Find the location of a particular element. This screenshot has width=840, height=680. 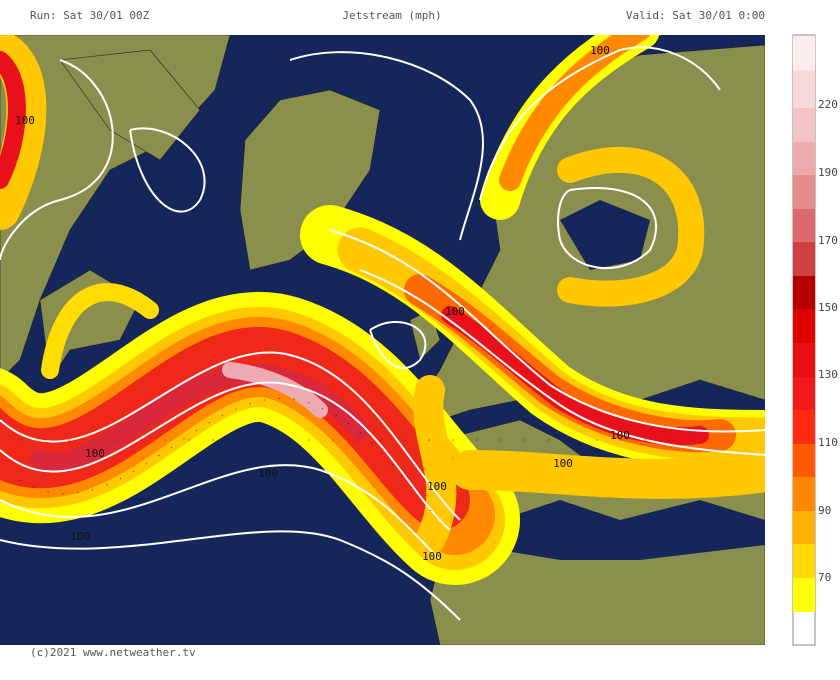

run-label: Run: Sat 30/01 00Z is located at coordinates (90, 15).